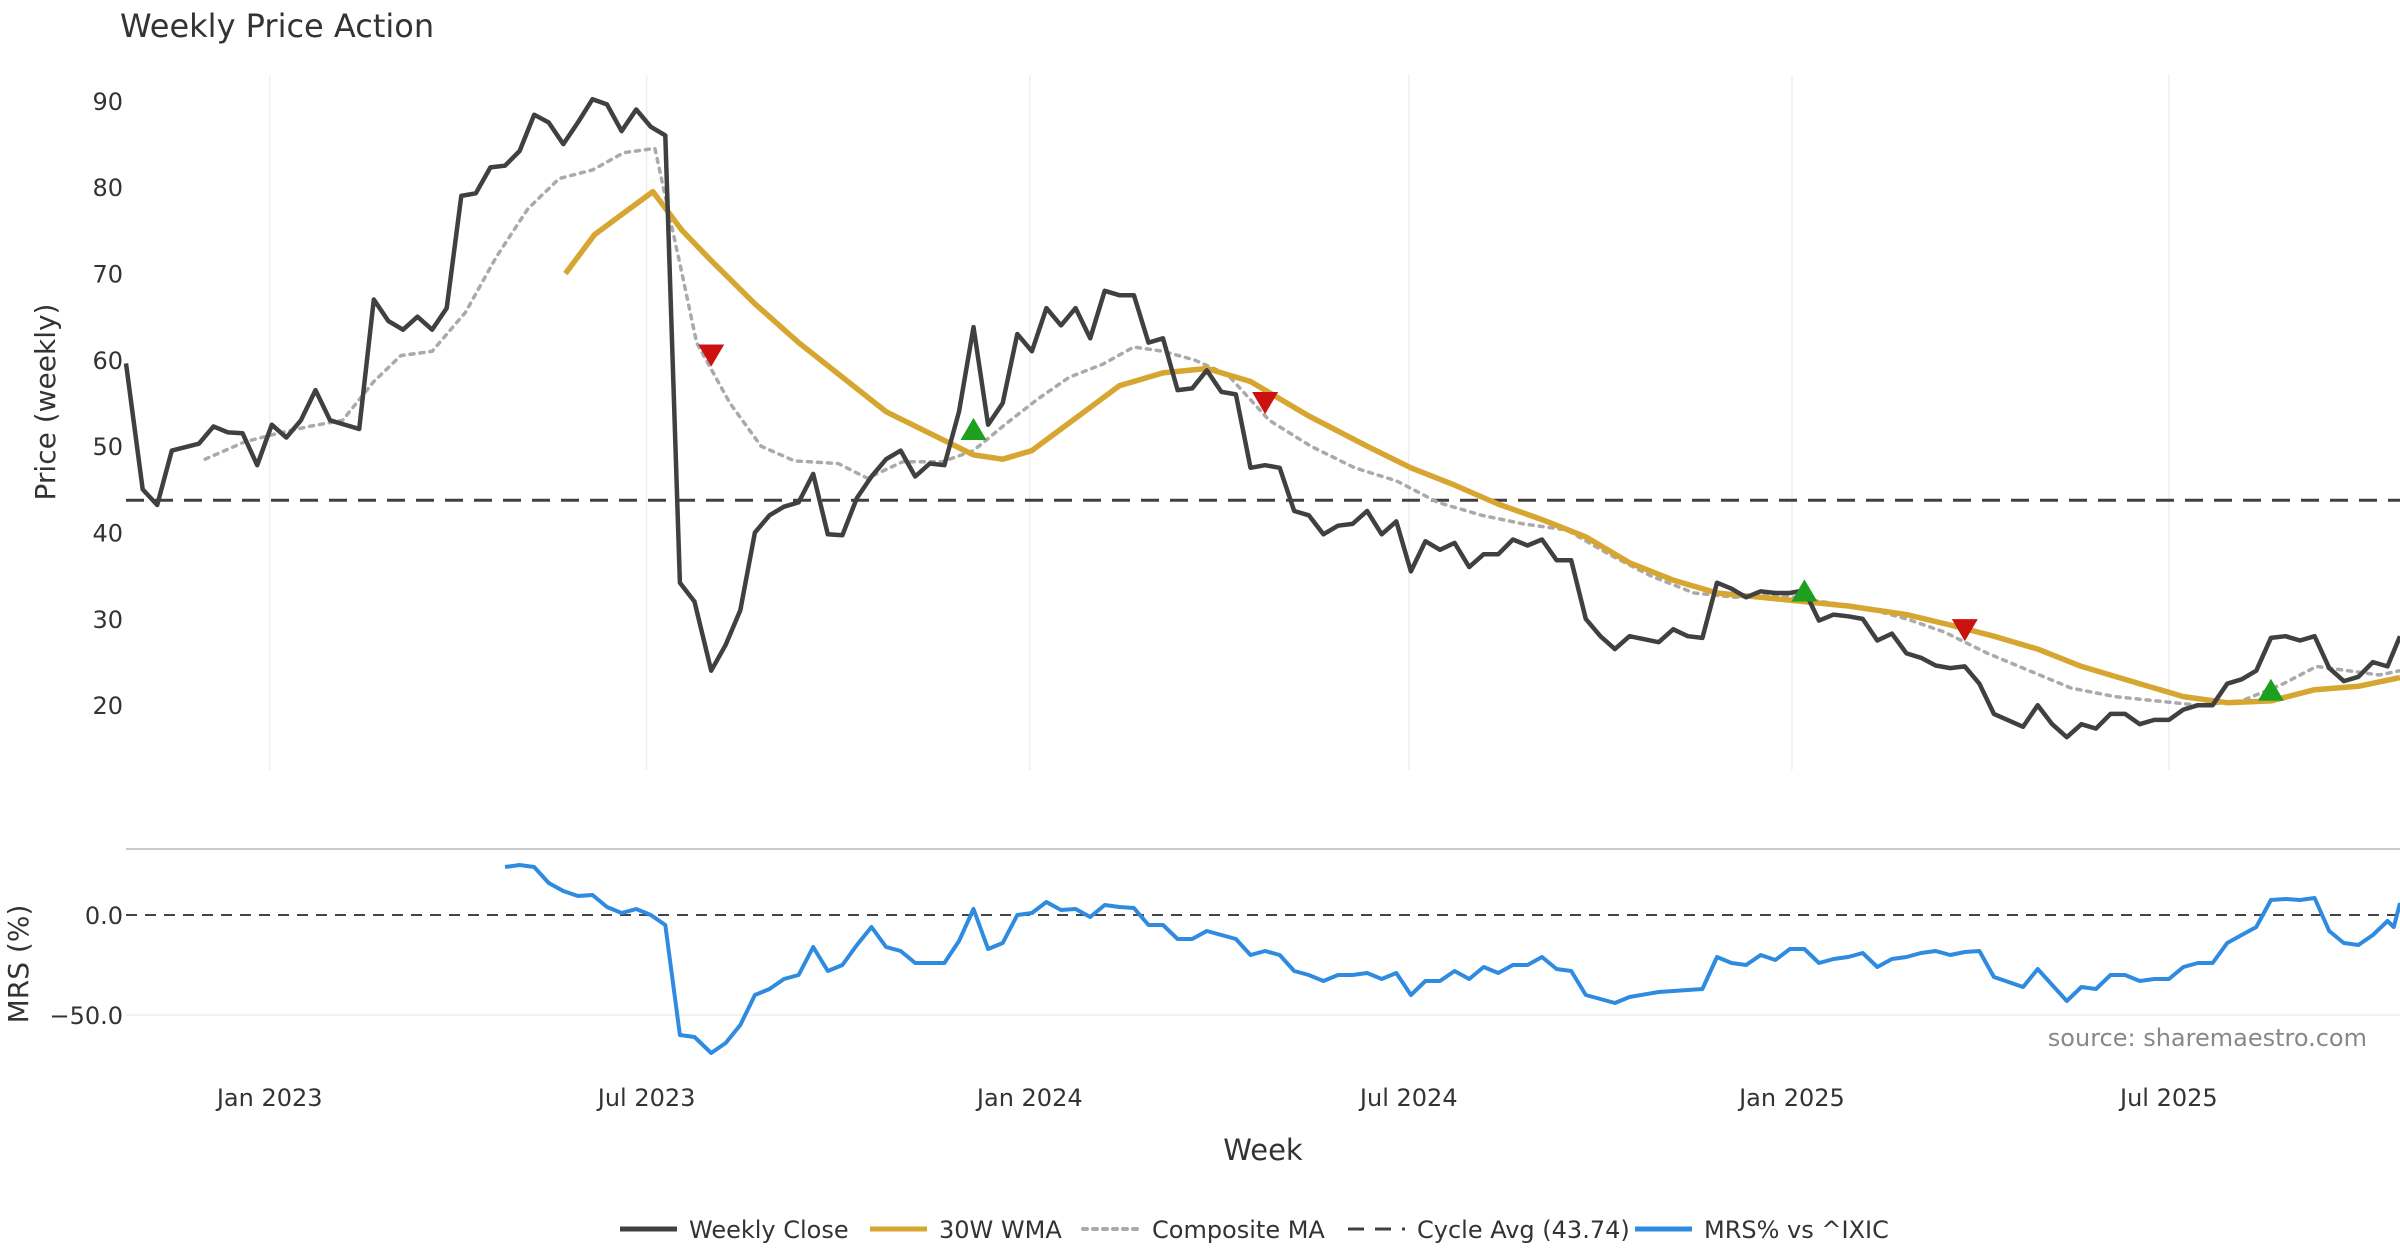 The image size is (2400, 1260). I want to click on x-tick-label: Jan 2023, so click(269, 1098).